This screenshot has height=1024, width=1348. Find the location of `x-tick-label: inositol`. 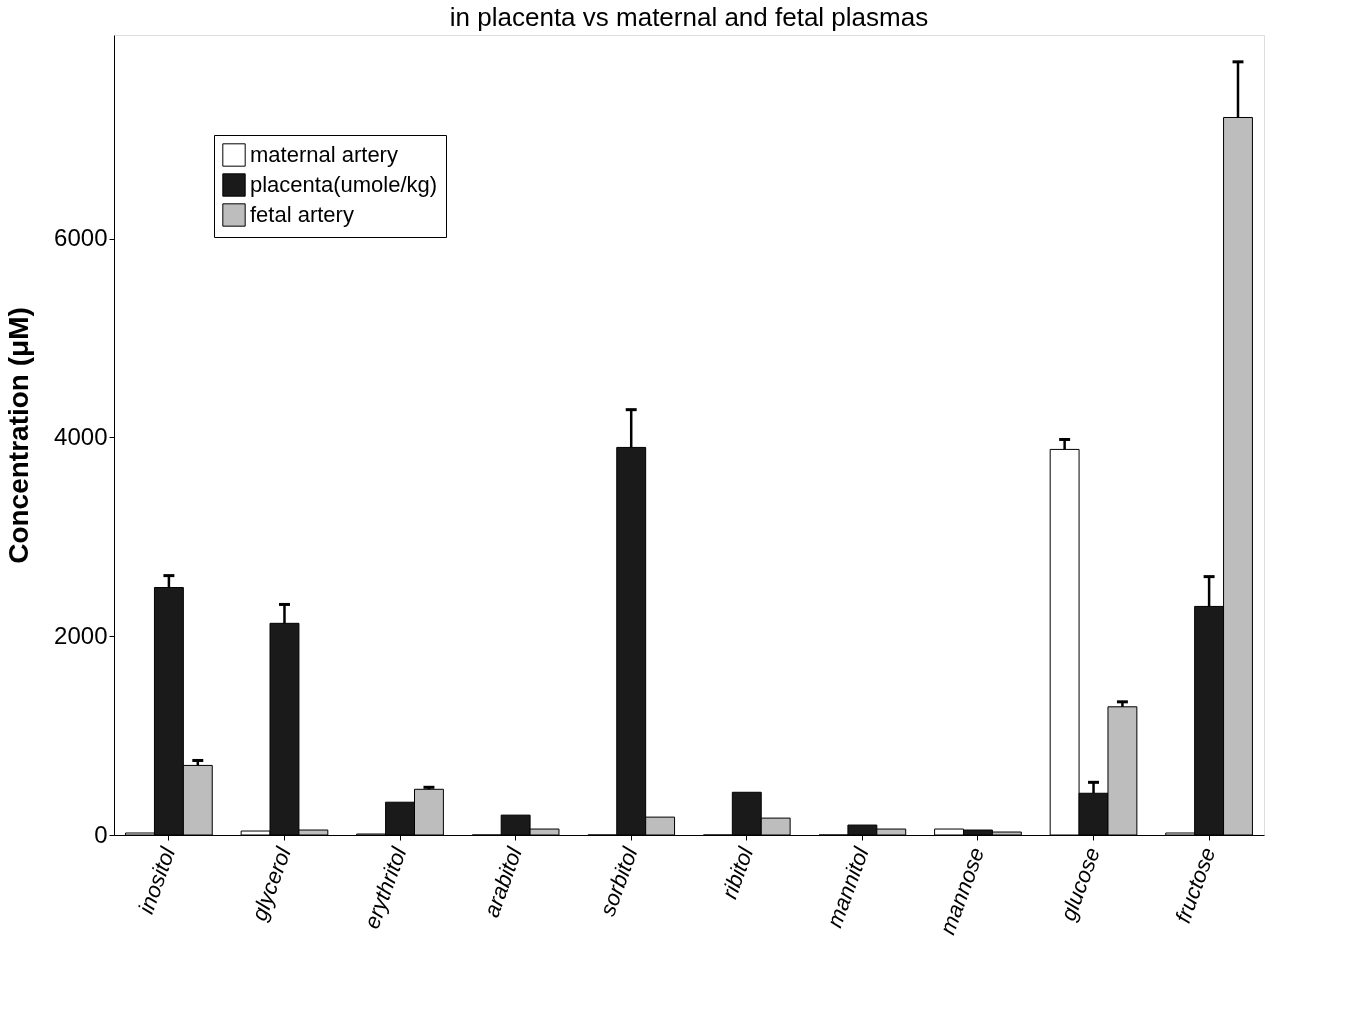

x-tick-label: inositol is located at coordinates (157, 880).